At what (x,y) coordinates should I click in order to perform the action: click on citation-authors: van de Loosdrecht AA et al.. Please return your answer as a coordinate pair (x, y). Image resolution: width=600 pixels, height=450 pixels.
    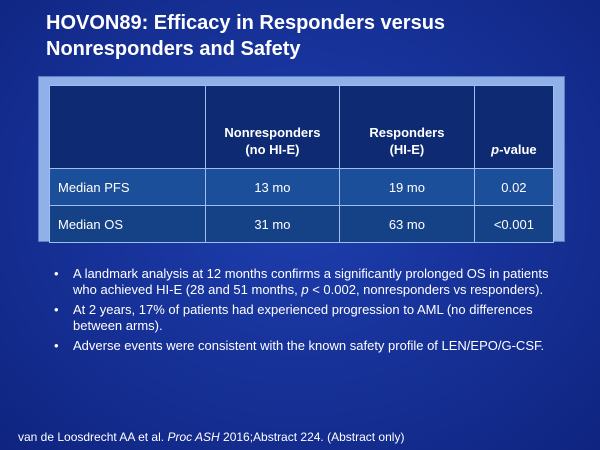
    Looking at the image, I should click on (93, 437).